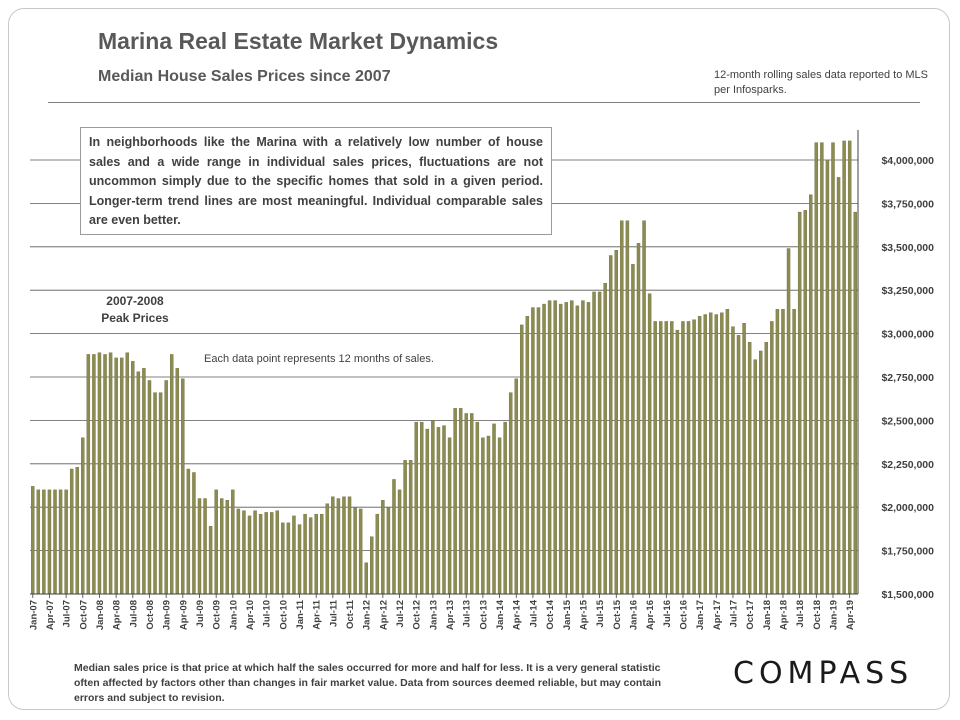 Image resolution: width=960 pixels, height=720 pixels. What do you see at coordinates (183, 615) in the screenshot?
I see `x-tick-label: Apr-09` at bounding box center [183, 615].